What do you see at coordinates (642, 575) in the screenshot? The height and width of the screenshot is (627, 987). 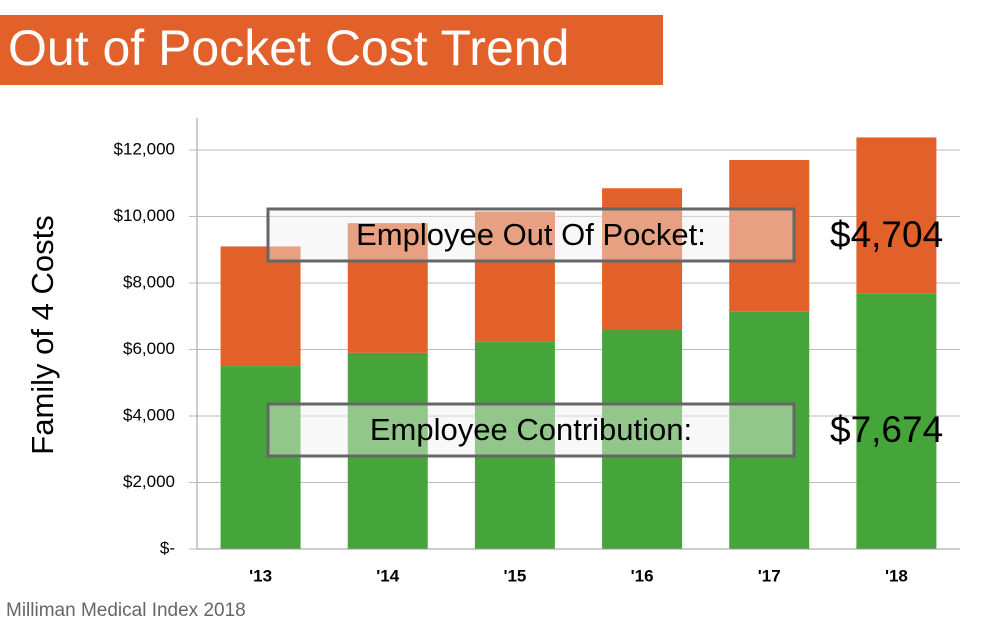 I see `x-tick-label: '16` at bounding box center [642, 575].